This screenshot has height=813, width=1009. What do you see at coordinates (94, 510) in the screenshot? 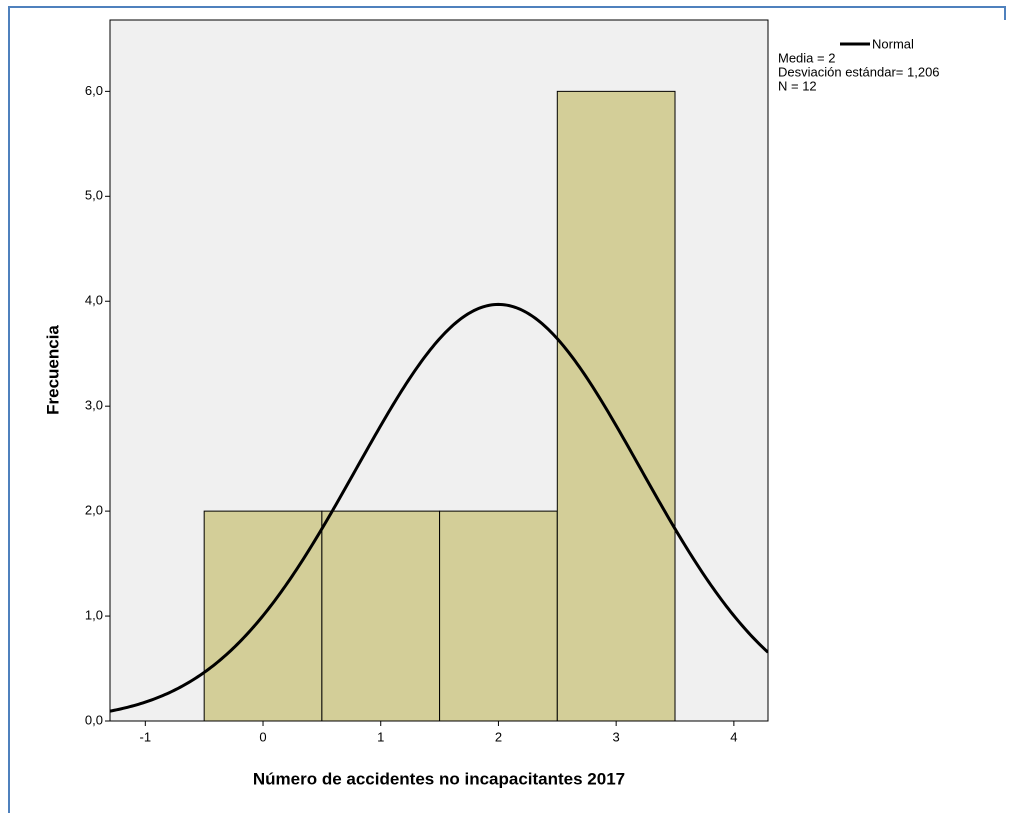
I see `y-tick-label: 2,0` at bounding box center [94, 510].